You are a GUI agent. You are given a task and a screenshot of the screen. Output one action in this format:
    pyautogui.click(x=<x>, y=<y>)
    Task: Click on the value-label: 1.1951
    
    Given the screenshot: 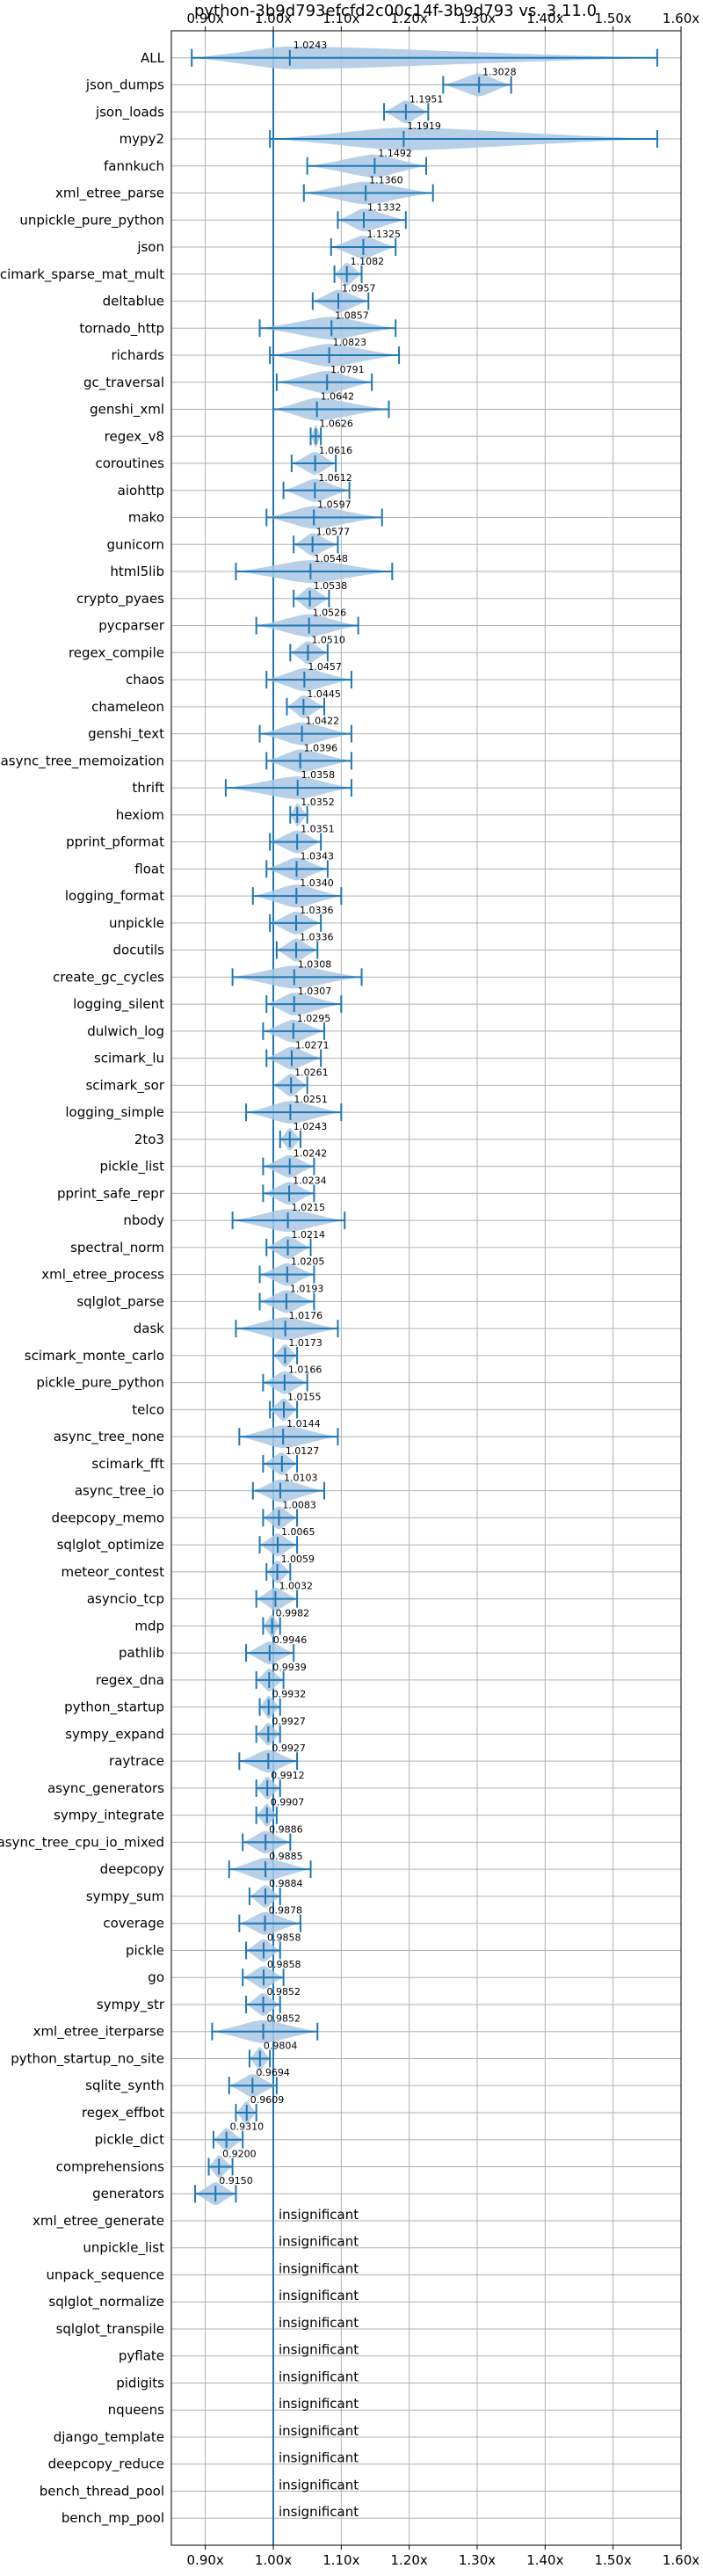 What is the action you would take?
    pyautogui.click(x=427, y=99)
    